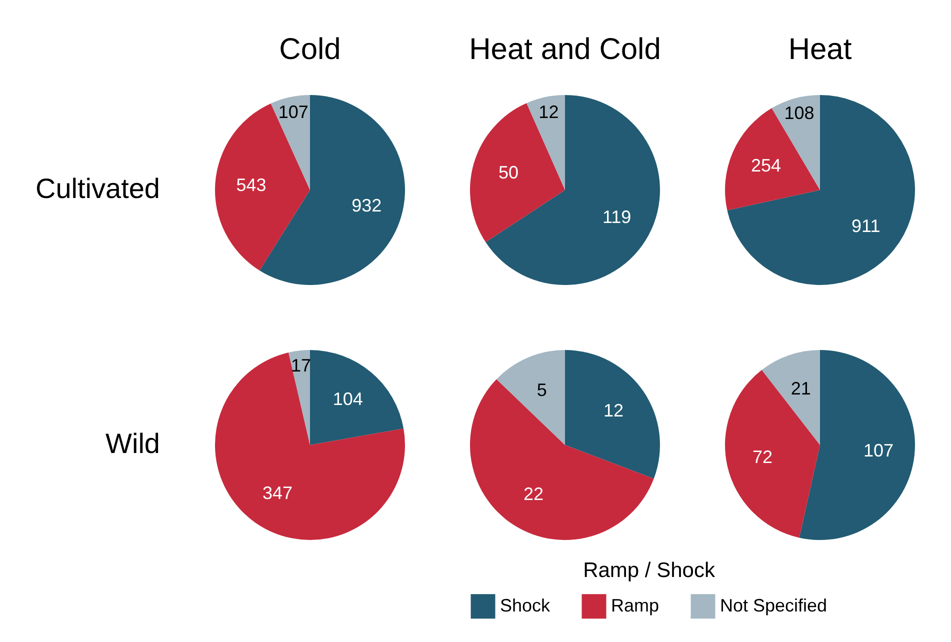  I want to click on legend-label: Not Specified, so click(774, 605).